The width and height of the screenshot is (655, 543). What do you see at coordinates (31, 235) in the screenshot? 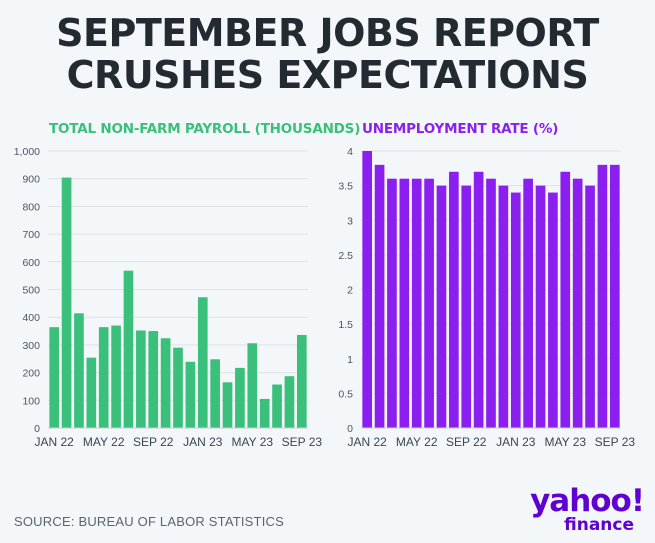
I see `payroll-y-tick-label: 700` at bounding box center [31, 235].